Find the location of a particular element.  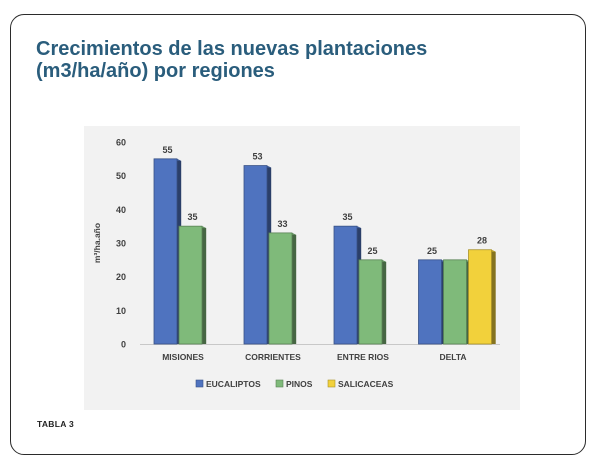

legend-label-eucaliptos: EUCALIPTOS is located at coordinates (233, 384).